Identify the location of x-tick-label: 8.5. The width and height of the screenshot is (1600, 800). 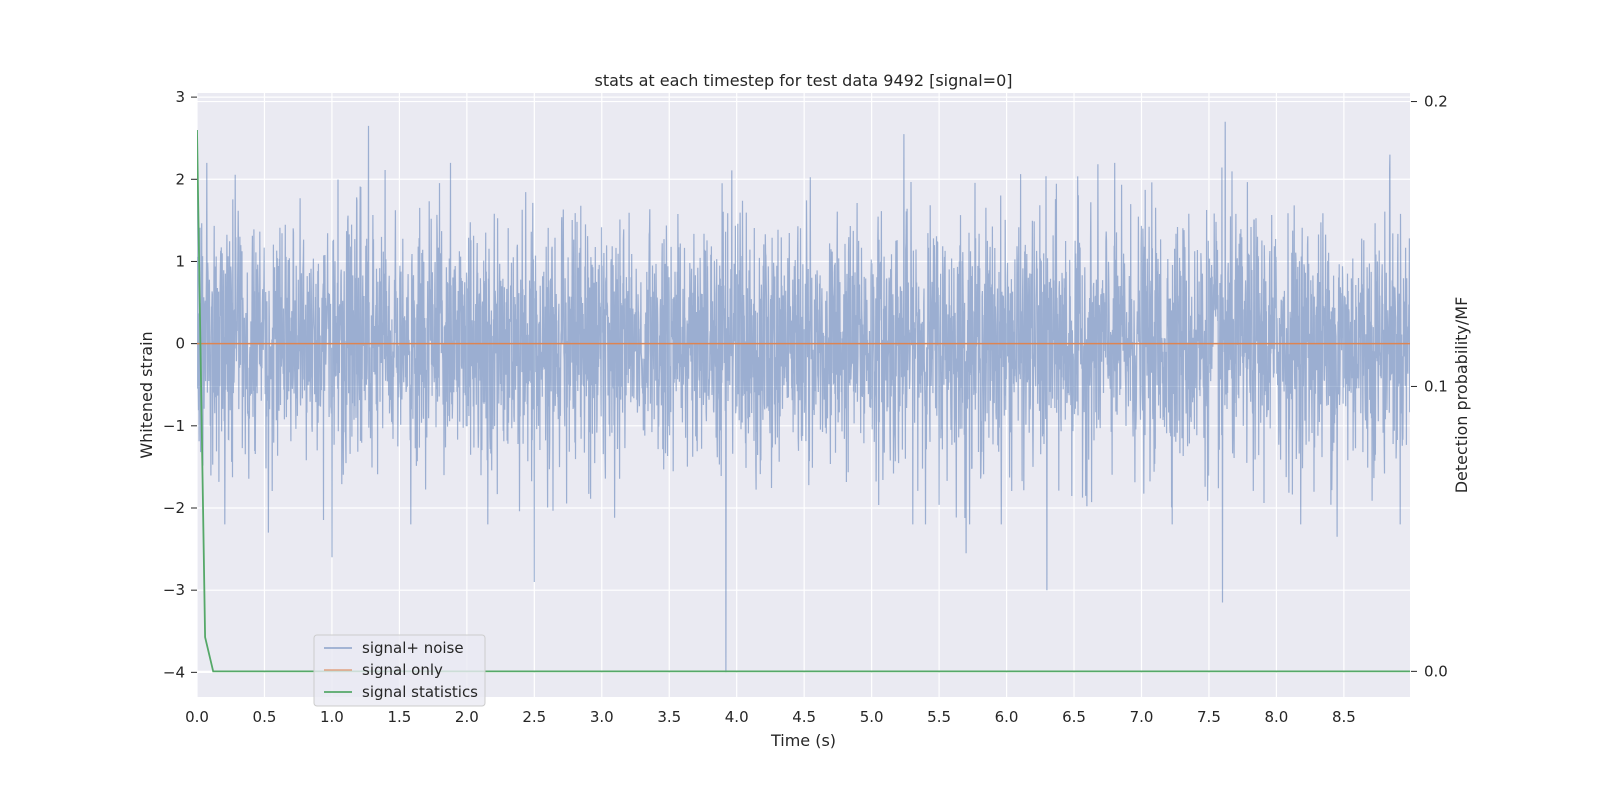
(1344, 717).